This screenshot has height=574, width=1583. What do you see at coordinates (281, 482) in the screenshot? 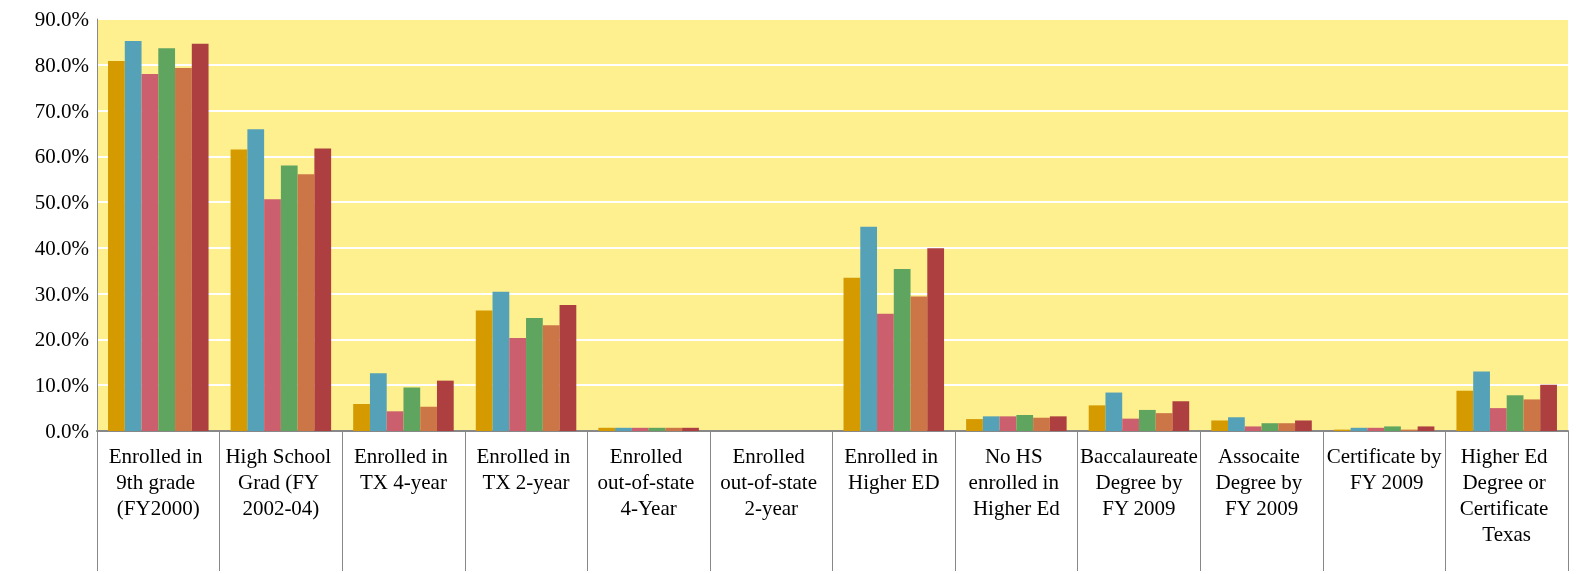
I see `x-tick-label: High School Grad (FY 2002-04)` at bounding box center [281, 482].